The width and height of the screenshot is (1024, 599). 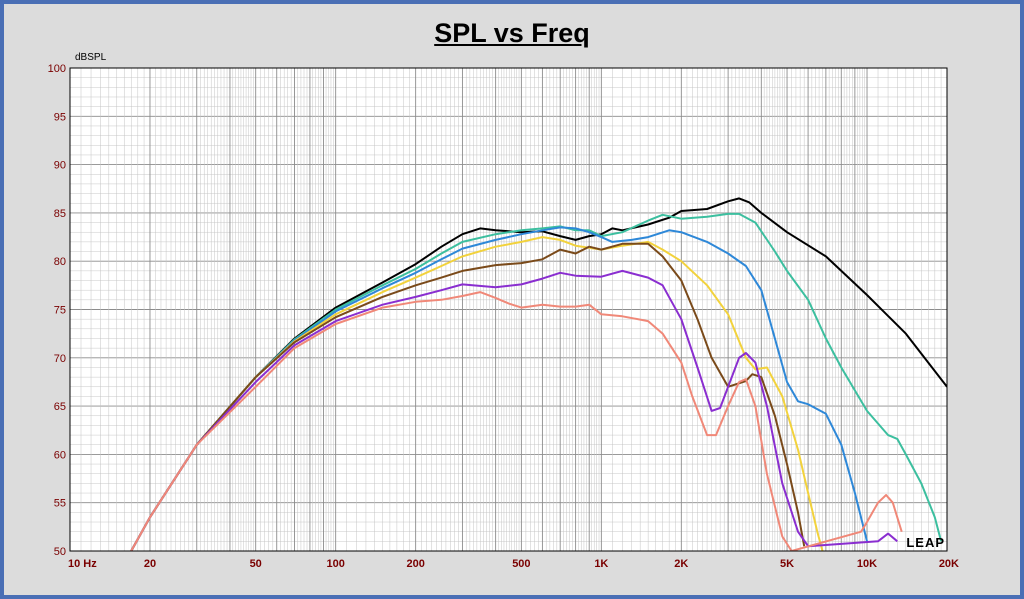 What do you see at coordinates (949, 564) in the screenshot?
I see `x-tick-label: 20K` at bounding box center [949, 564].